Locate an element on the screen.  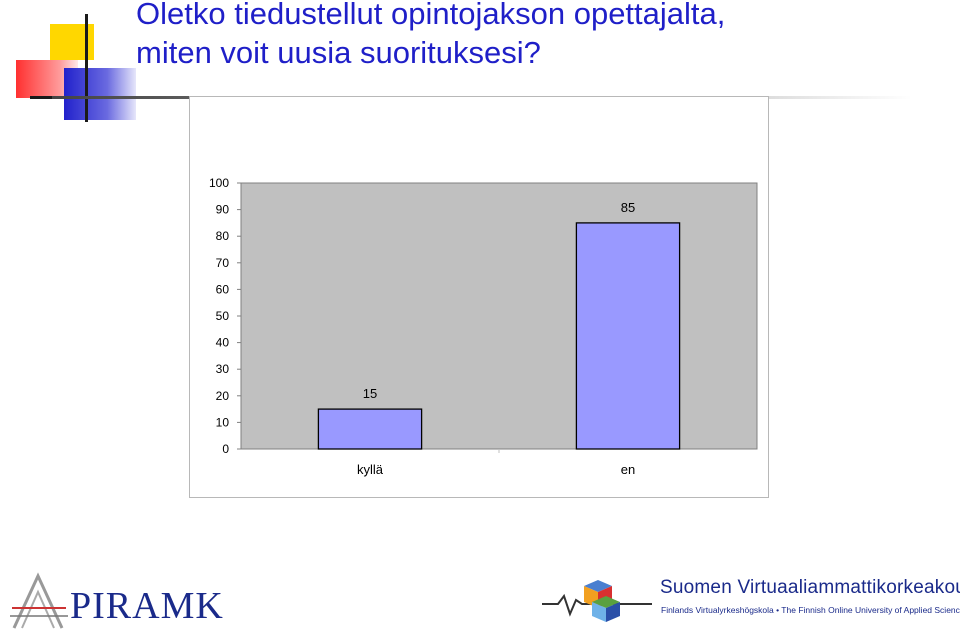
y-tick-label: 60 is located at coordinates (223, 289).